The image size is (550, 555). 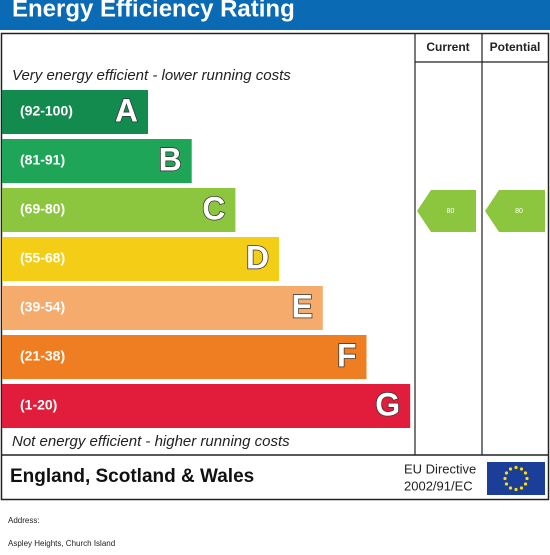 What do you see at coordinates (42, 356) in the screenshot?
I see `band-range: (21-38)` at bounding box center [42, 356].